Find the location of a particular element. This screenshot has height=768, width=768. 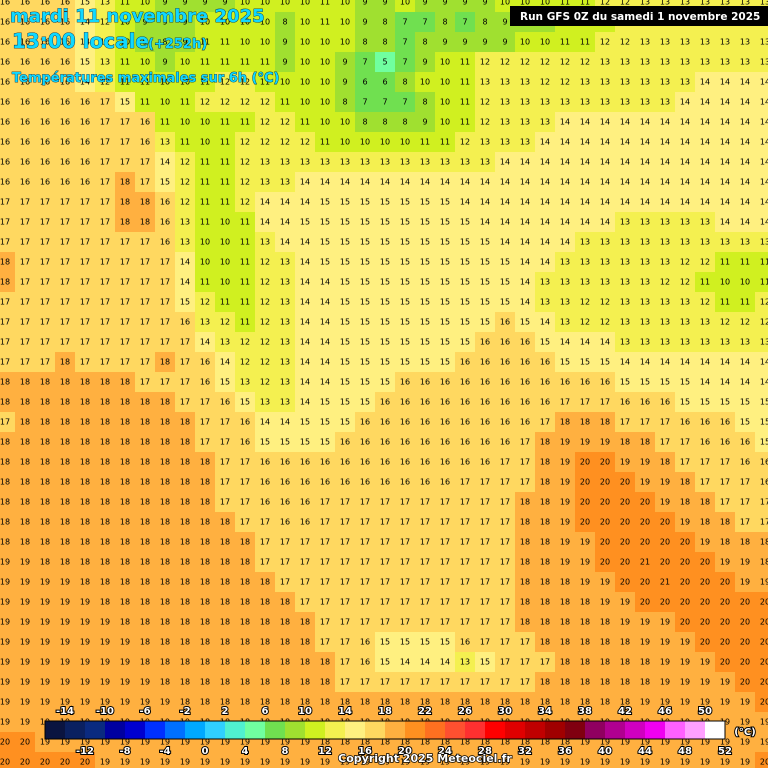

date-title: mardi 11 novembre 2025 is located at coordinates (137, 16).